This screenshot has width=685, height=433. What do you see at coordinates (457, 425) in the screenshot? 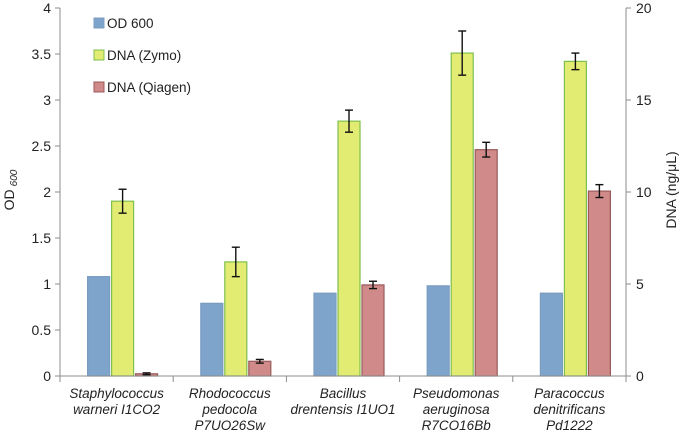
I see `category-label-line: R7CO16Bb` at bounding box center [457, 425].